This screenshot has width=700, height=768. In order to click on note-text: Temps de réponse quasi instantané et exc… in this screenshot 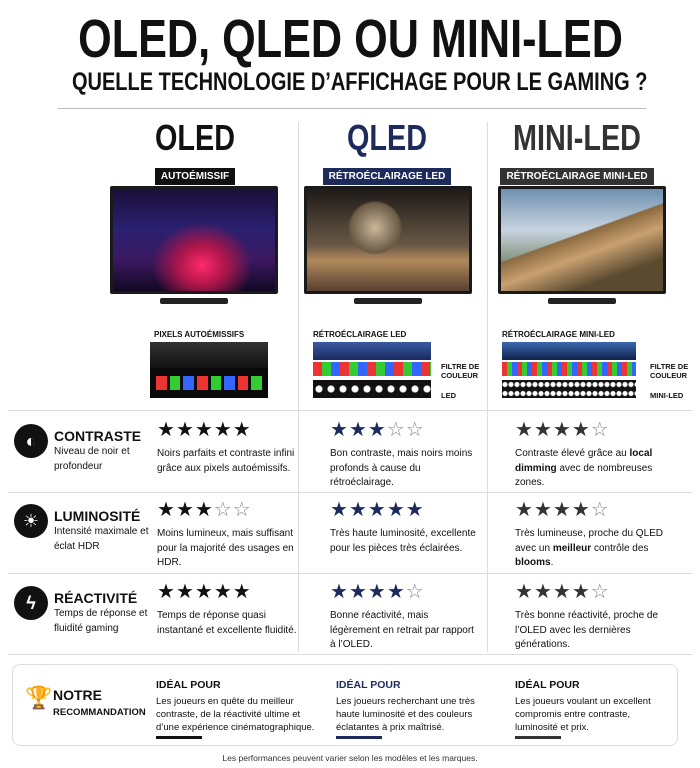, I will do `click(227, 623)`.